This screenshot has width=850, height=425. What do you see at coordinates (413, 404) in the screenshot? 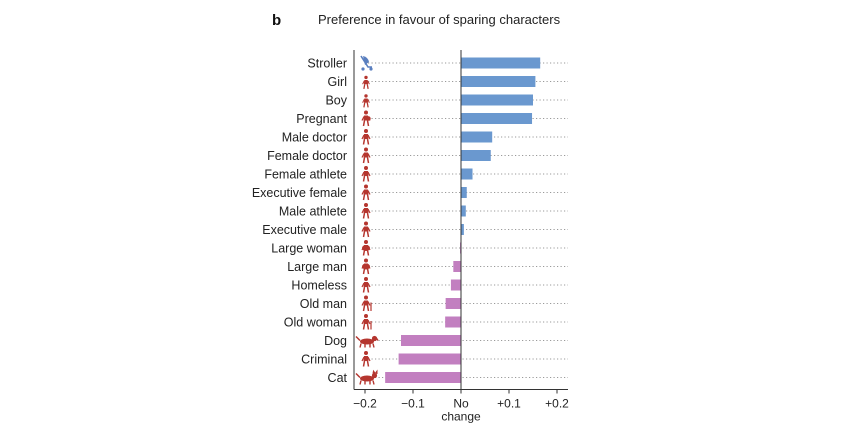
I see `x-tick-label: −0.1` at bounding box center [413, 404].